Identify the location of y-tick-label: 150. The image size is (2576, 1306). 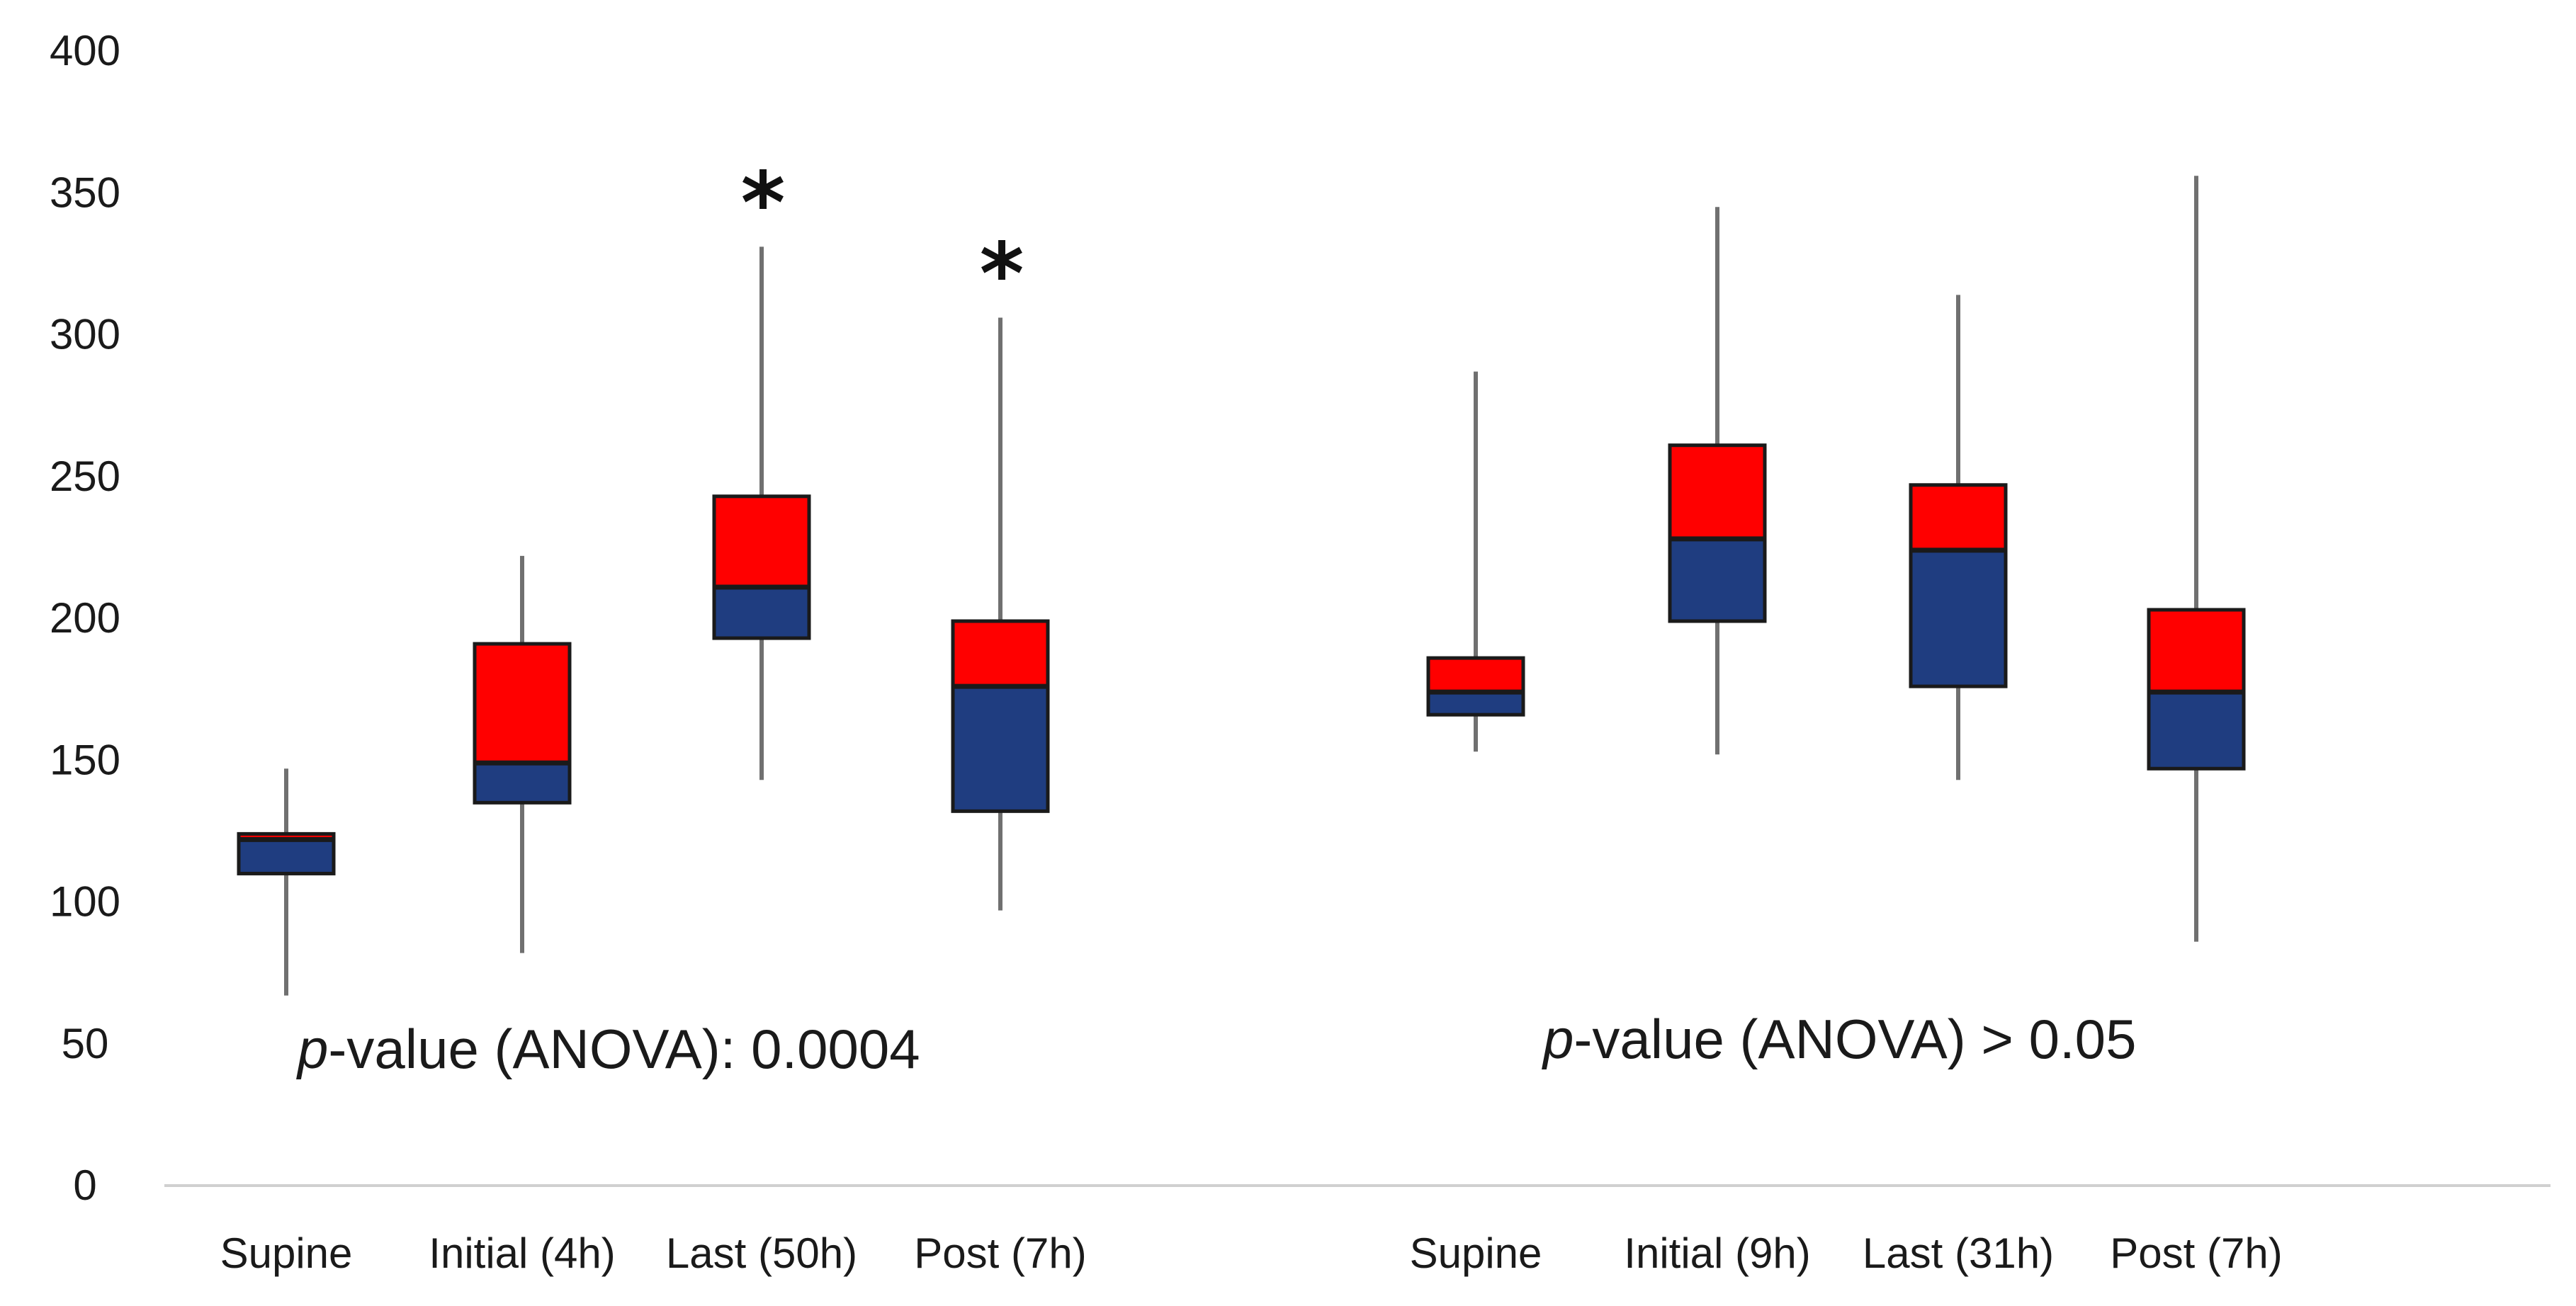
(85, 759).